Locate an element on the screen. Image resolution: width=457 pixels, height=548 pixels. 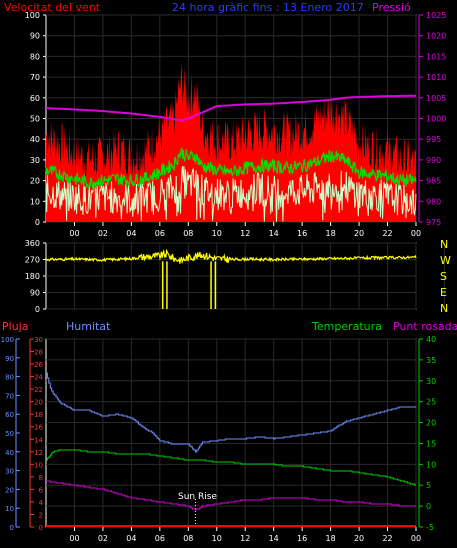
compass-n-bottom: N is located at coordinates (444, 308).